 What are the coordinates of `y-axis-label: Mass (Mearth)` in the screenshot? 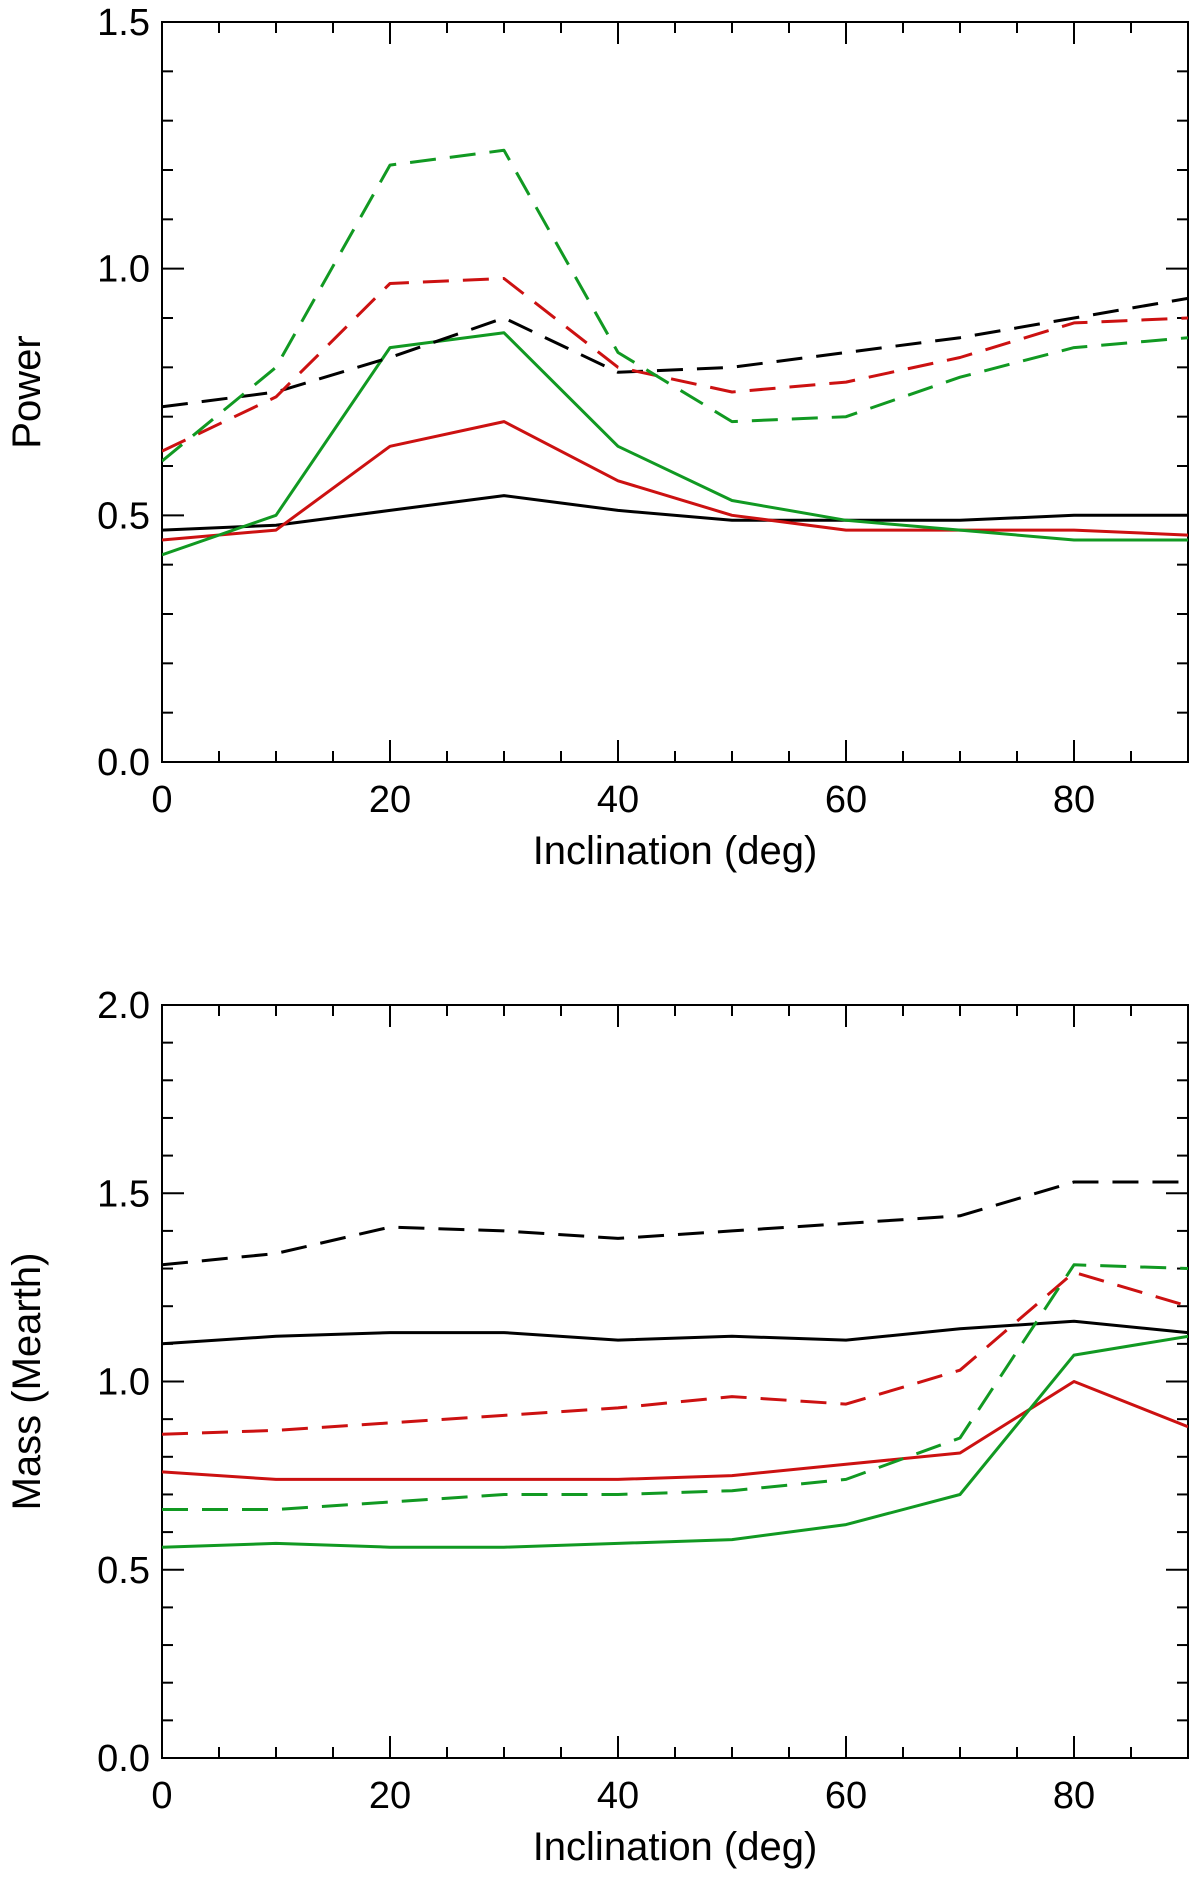 It's located at (27, 1382).